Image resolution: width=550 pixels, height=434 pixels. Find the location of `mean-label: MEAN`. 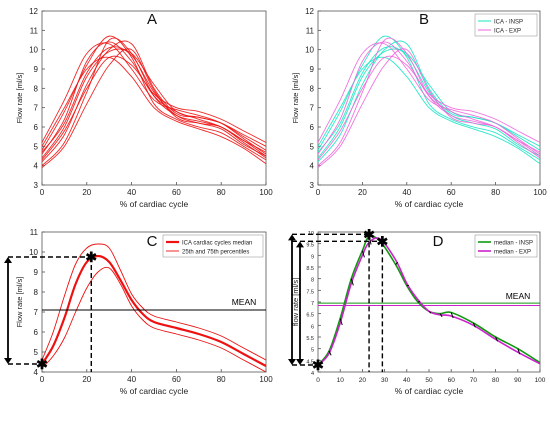

mean-label: MEAN is located at coordinates (244, 302).